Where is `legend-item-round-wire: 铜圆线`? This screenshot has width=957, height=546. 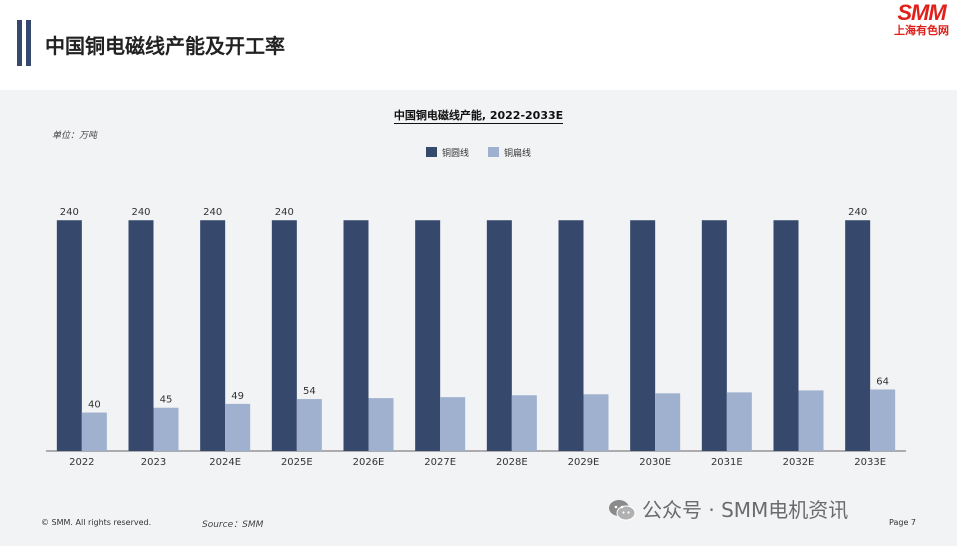 legend-item-round-wire: 铜圆线 is located at coordinates (447, 152).